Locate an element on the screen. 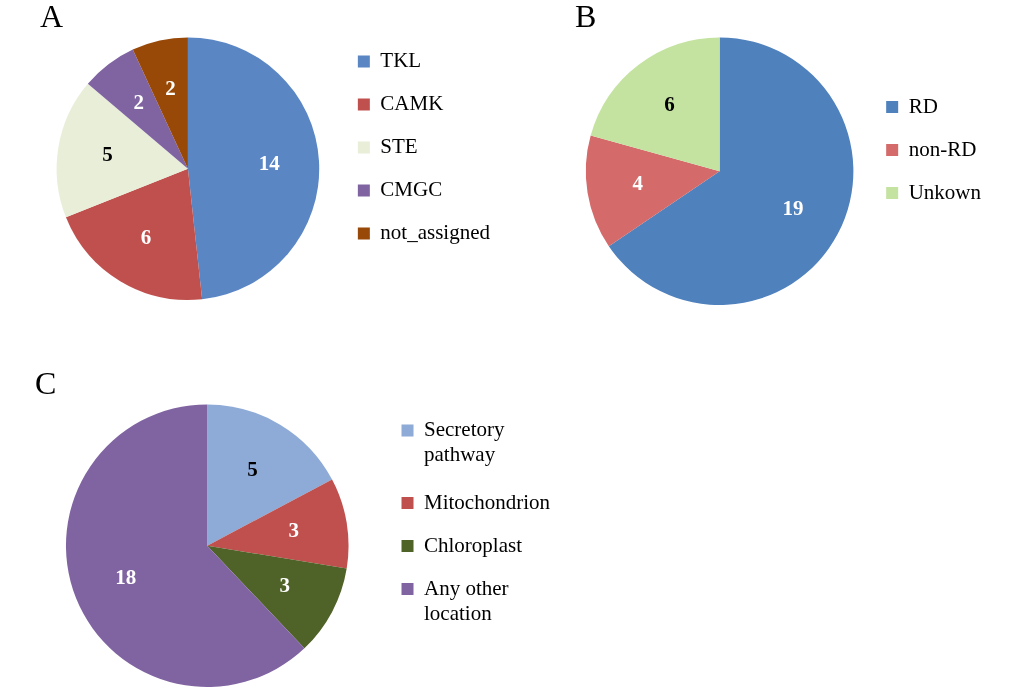 Image resolution: width=1011 pixels, height=692 pixels. chart-title: A is located at coordinates (52, 17).